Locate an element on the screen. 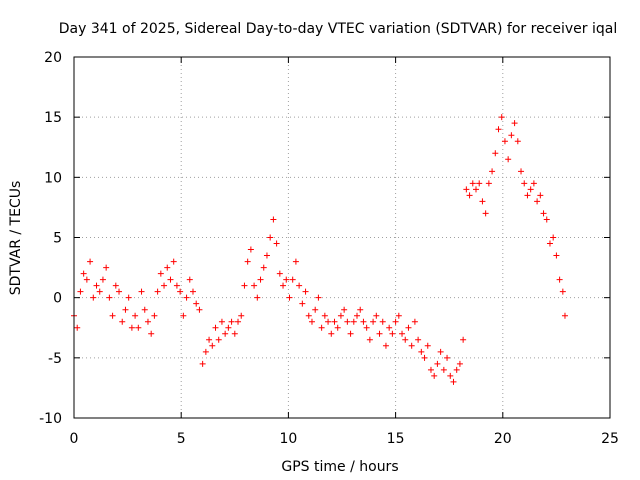 This screenshot has height=480, width=640. y-tick-label: -5 is located at coordinates (55, 359).